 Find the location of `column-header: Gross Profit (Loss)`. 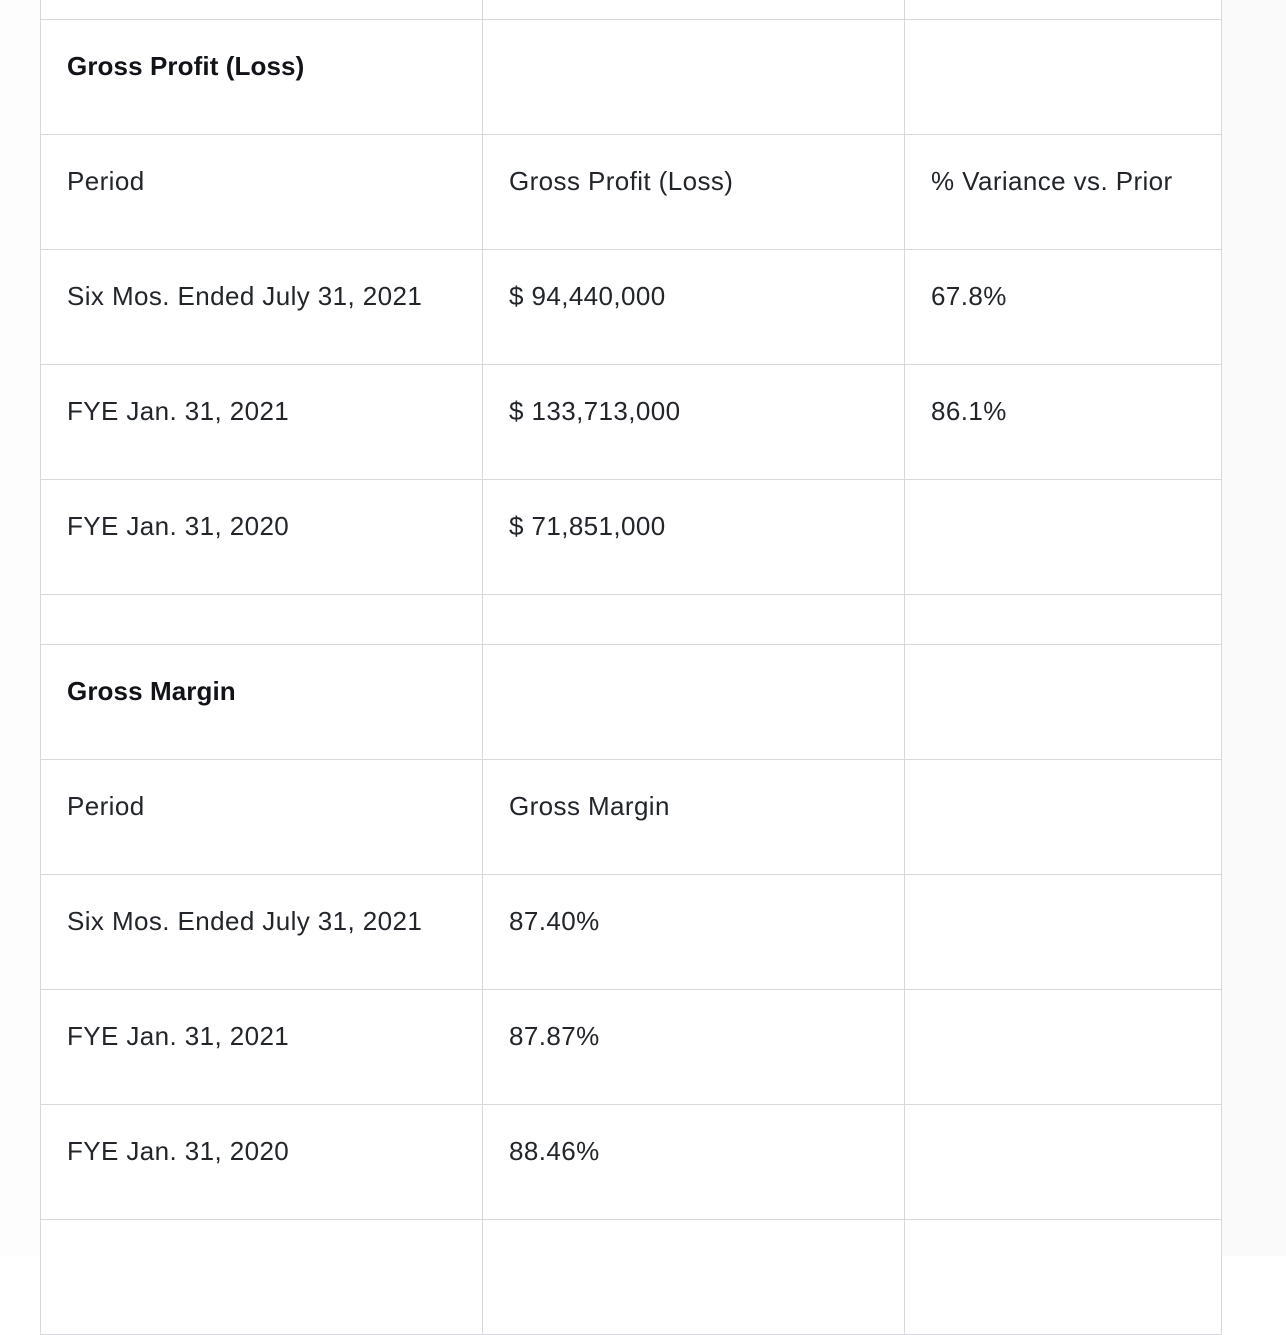

column-header: Gross Profit (Loss) is located at coordinates (621, 181).